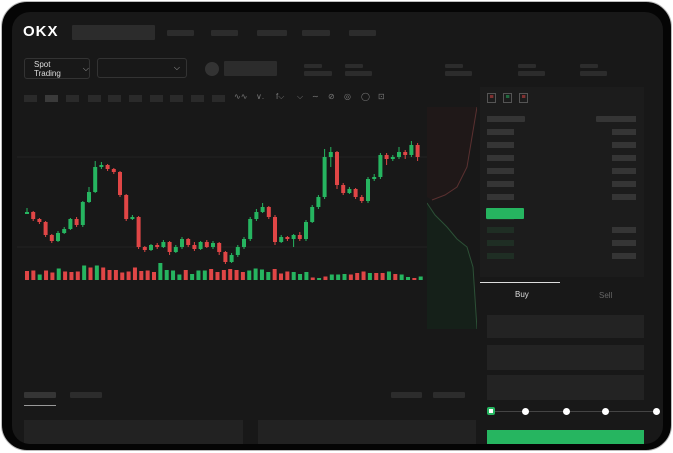 This screenshot has height=453, width=673. Describe the element at coordinates (565, 357) in the screenshot. I see `amount-input` at that location.